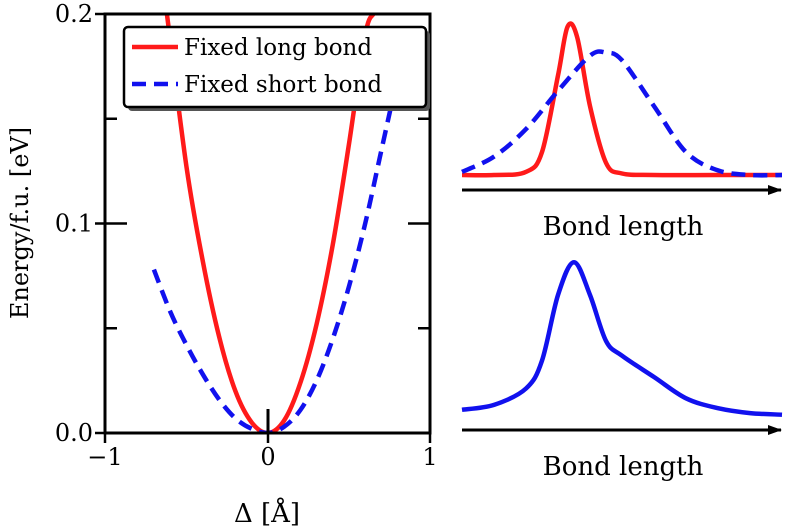 This screenshot has width=787, height=531. What do you see at coordinates (74, 14) in the screenshot?
I see `y-tick-label: 0.2` at bounding box center [74, 14].